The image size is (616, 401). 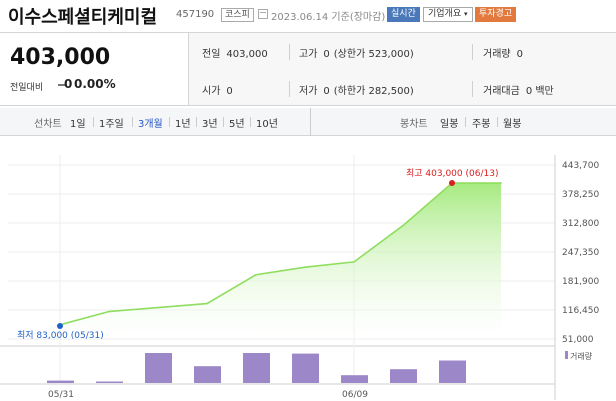 What do you see at coordinates (308, 122) in the screenshot?
I see `period-bar: 선차트 1일 1주일 3개월 1년 3년 5년 10년 봉차트 일봉 주봉 월봉` at bounding box center [308, 122].